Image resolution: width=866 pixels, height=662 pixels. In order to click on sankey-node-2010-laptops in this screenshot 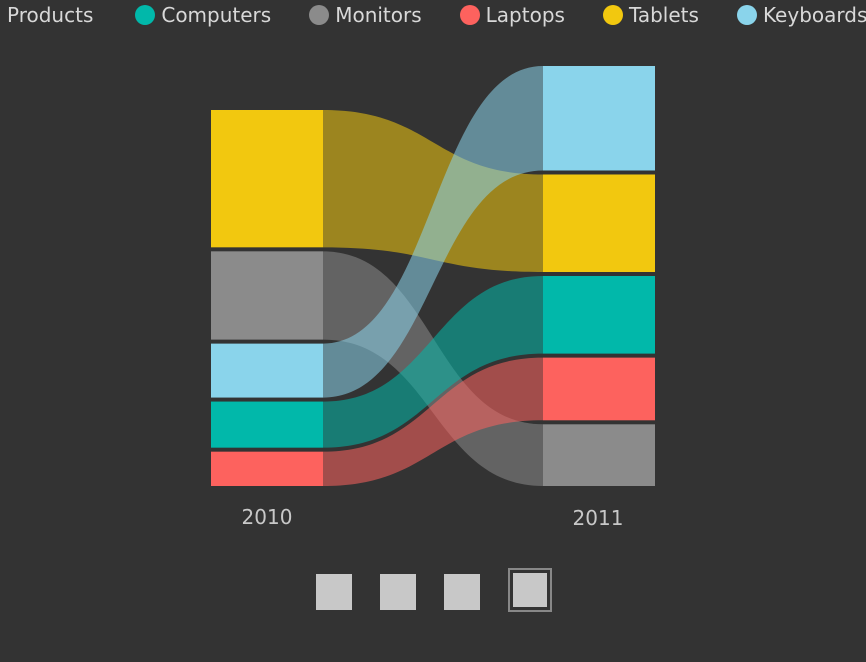, I will do `click(267, 468)`.